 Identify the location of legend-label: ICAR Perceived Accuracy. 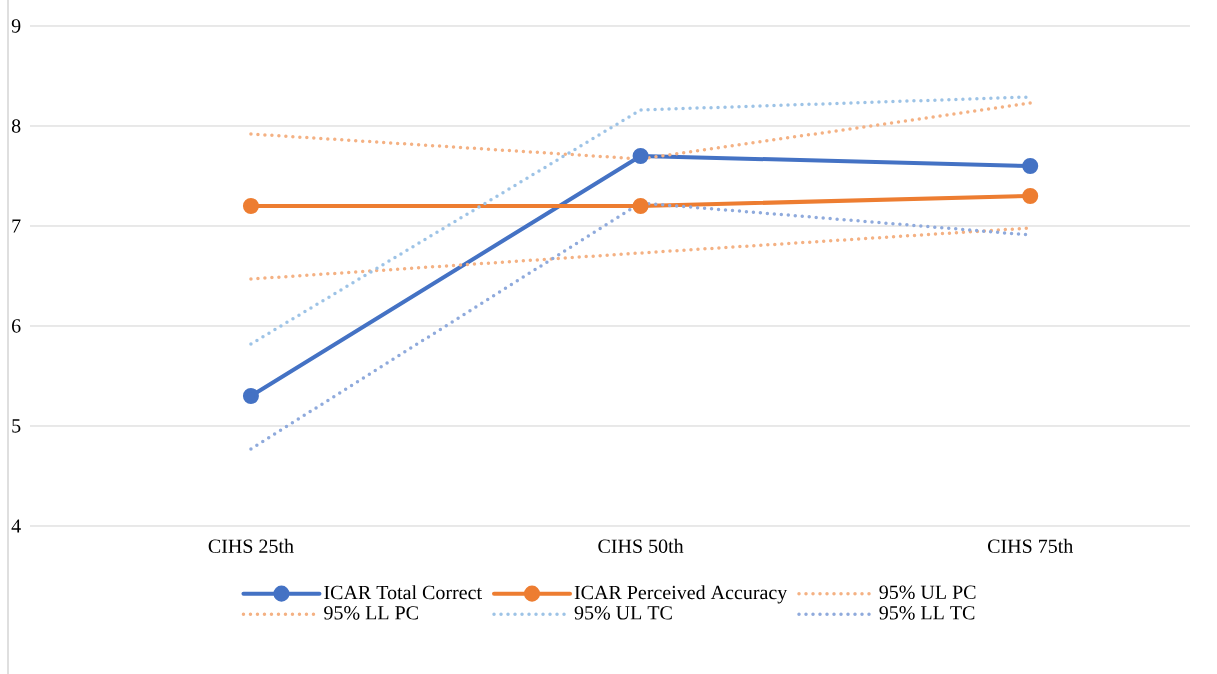
(681, 594).